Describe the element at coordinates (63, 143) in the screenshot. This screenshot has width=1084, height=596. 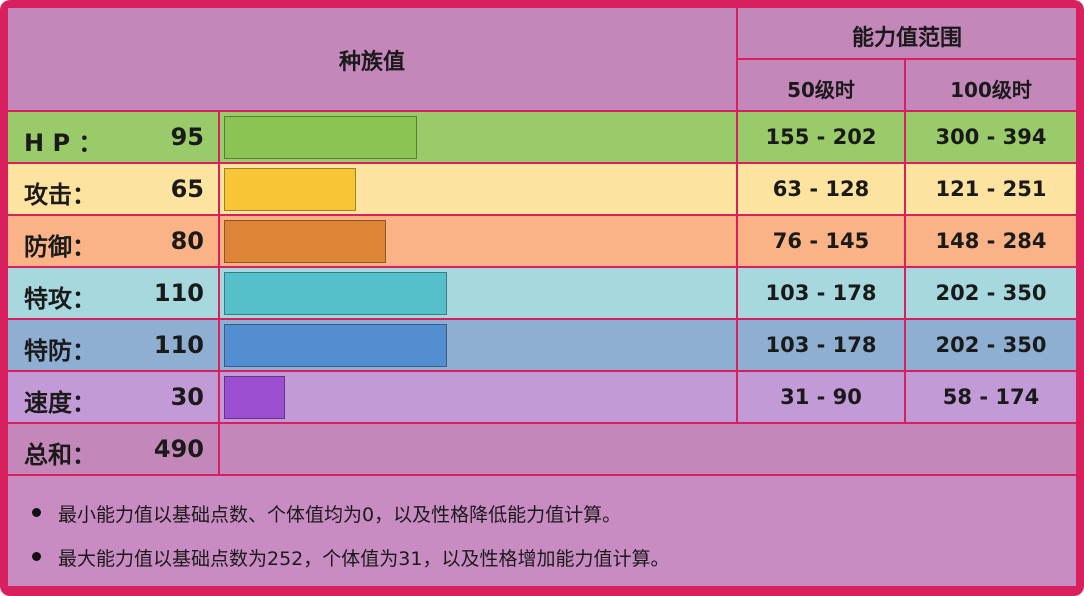
I see `stat-label: H P ：` at that location.